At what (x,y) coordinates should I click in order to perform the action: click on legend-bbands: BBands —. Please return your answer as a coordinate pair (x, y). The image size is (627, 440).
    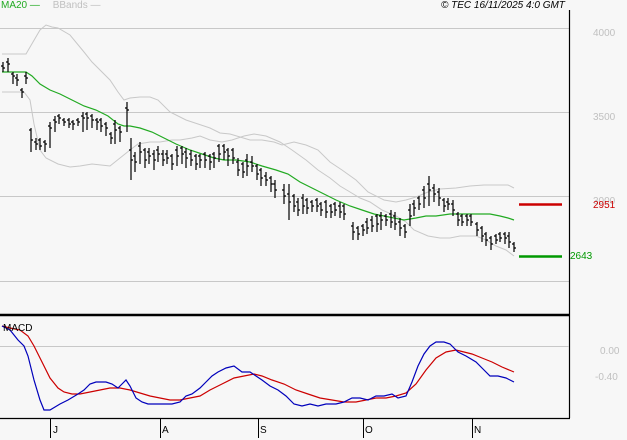
    Looking at the image, I should click on (76, 5).